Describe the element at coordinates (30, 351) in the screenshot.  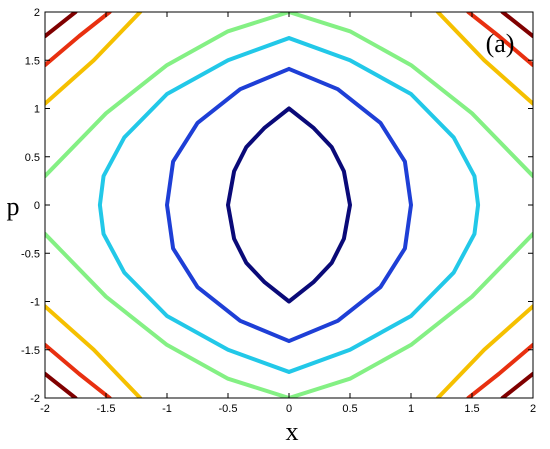
I see `y-tick-label: -1.5` at that location.